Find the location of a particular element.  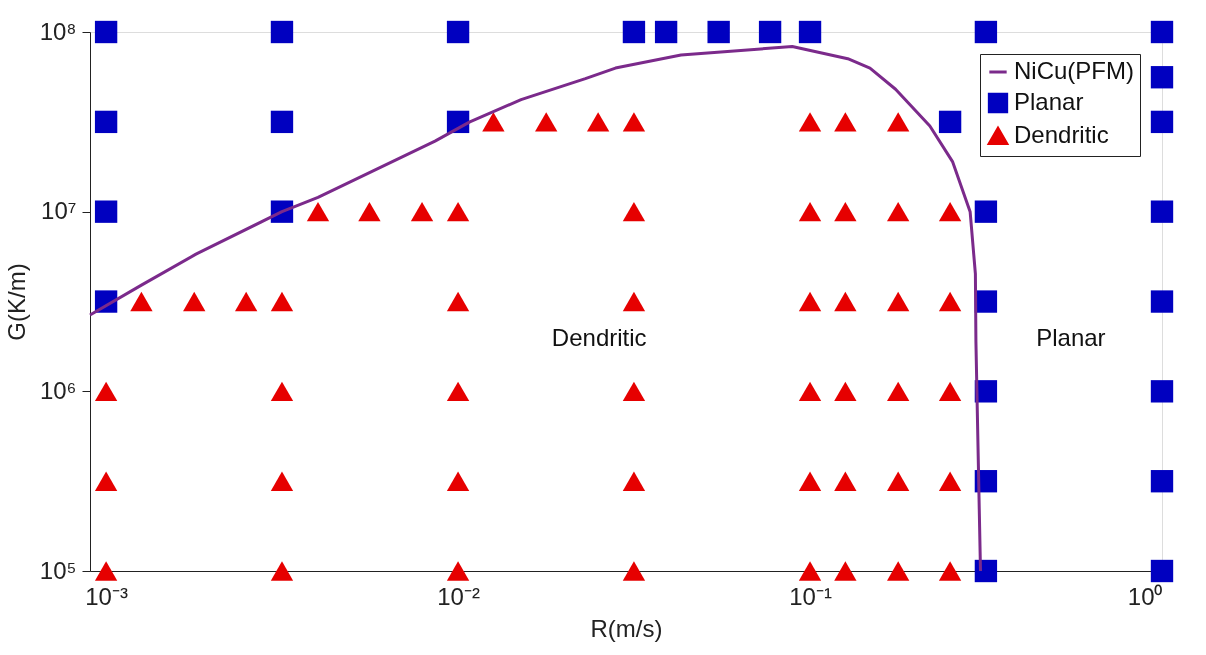

legend-label: Dendritic is located at coordinates (1061, 134).